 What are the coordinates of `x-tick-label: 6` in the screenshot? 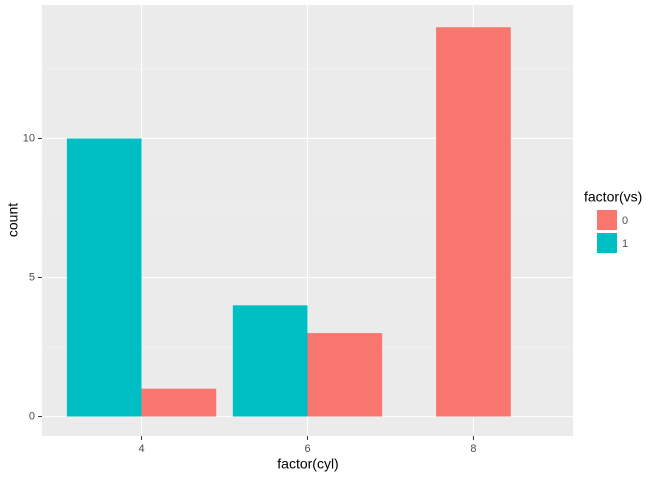 It's located at (307, 449).